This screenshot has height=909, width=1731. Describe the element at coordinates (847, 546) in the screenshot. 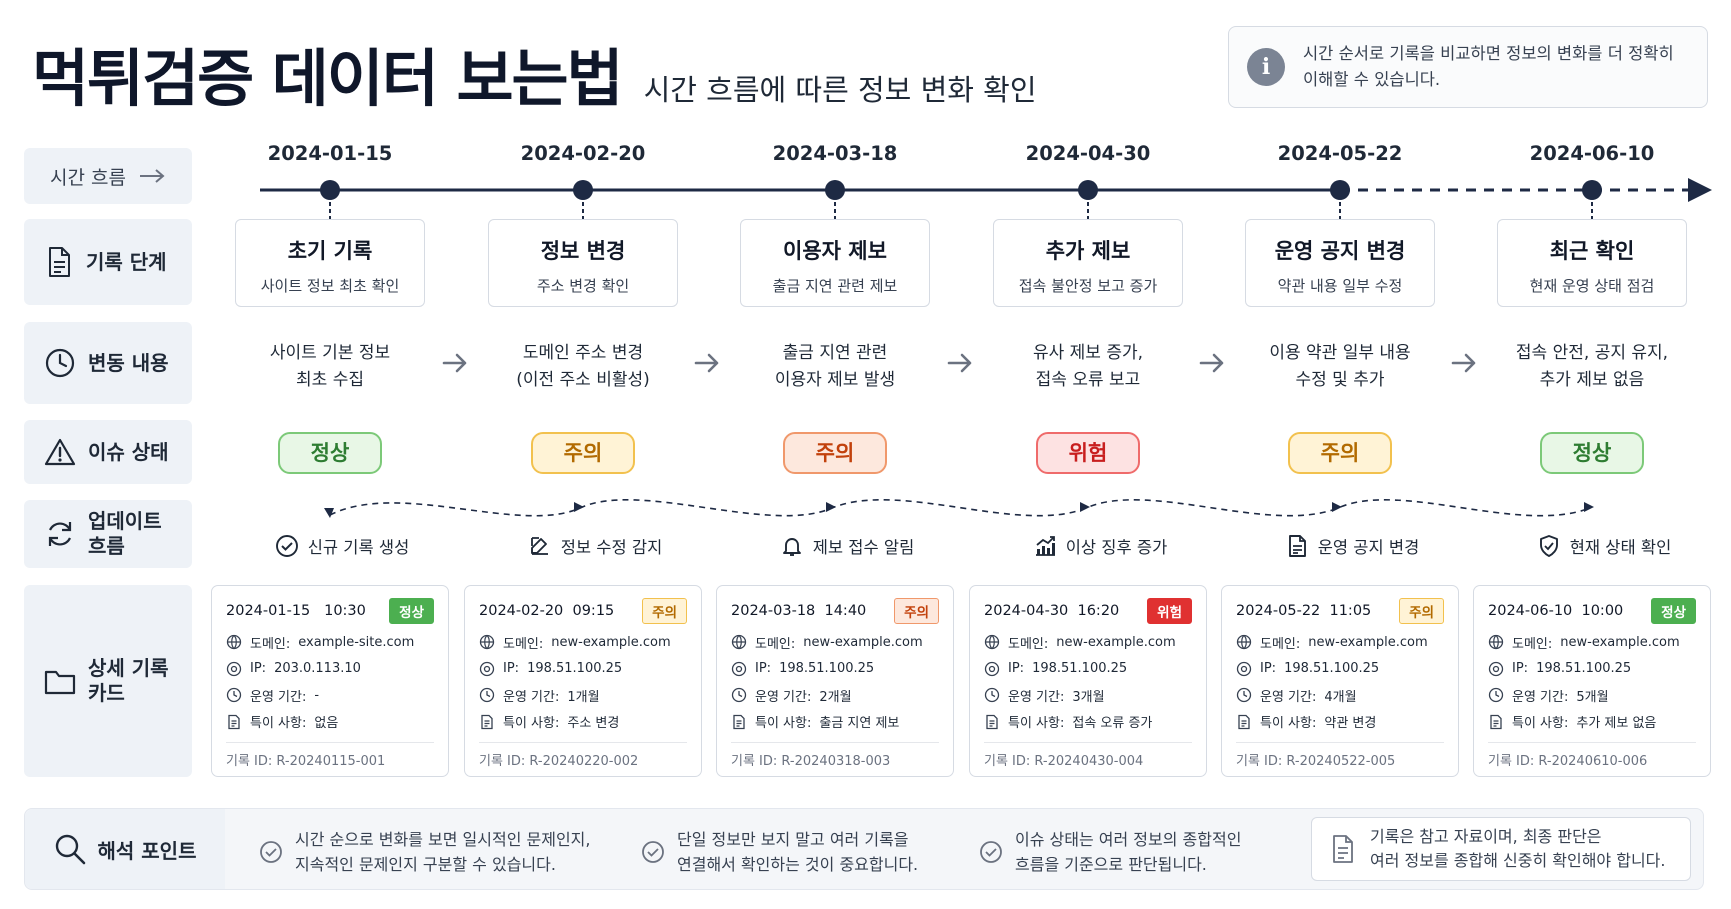

I see `update-flow-item: 제보 접수 알림` at that location.